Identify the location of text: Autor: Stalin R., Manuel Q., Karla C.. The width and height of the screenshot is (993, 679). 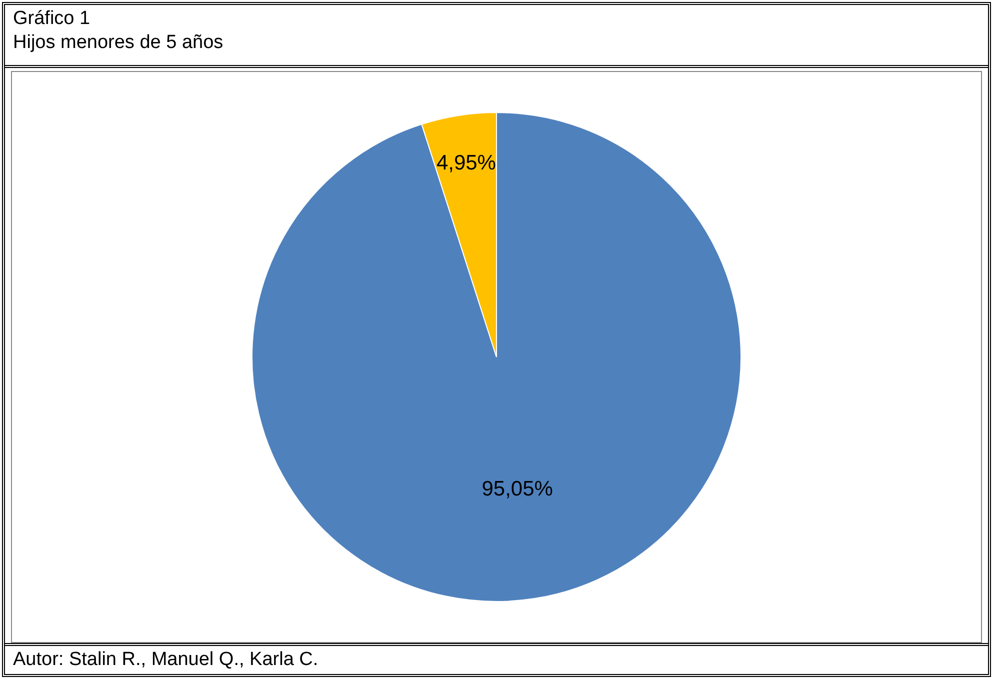
(496, 658).